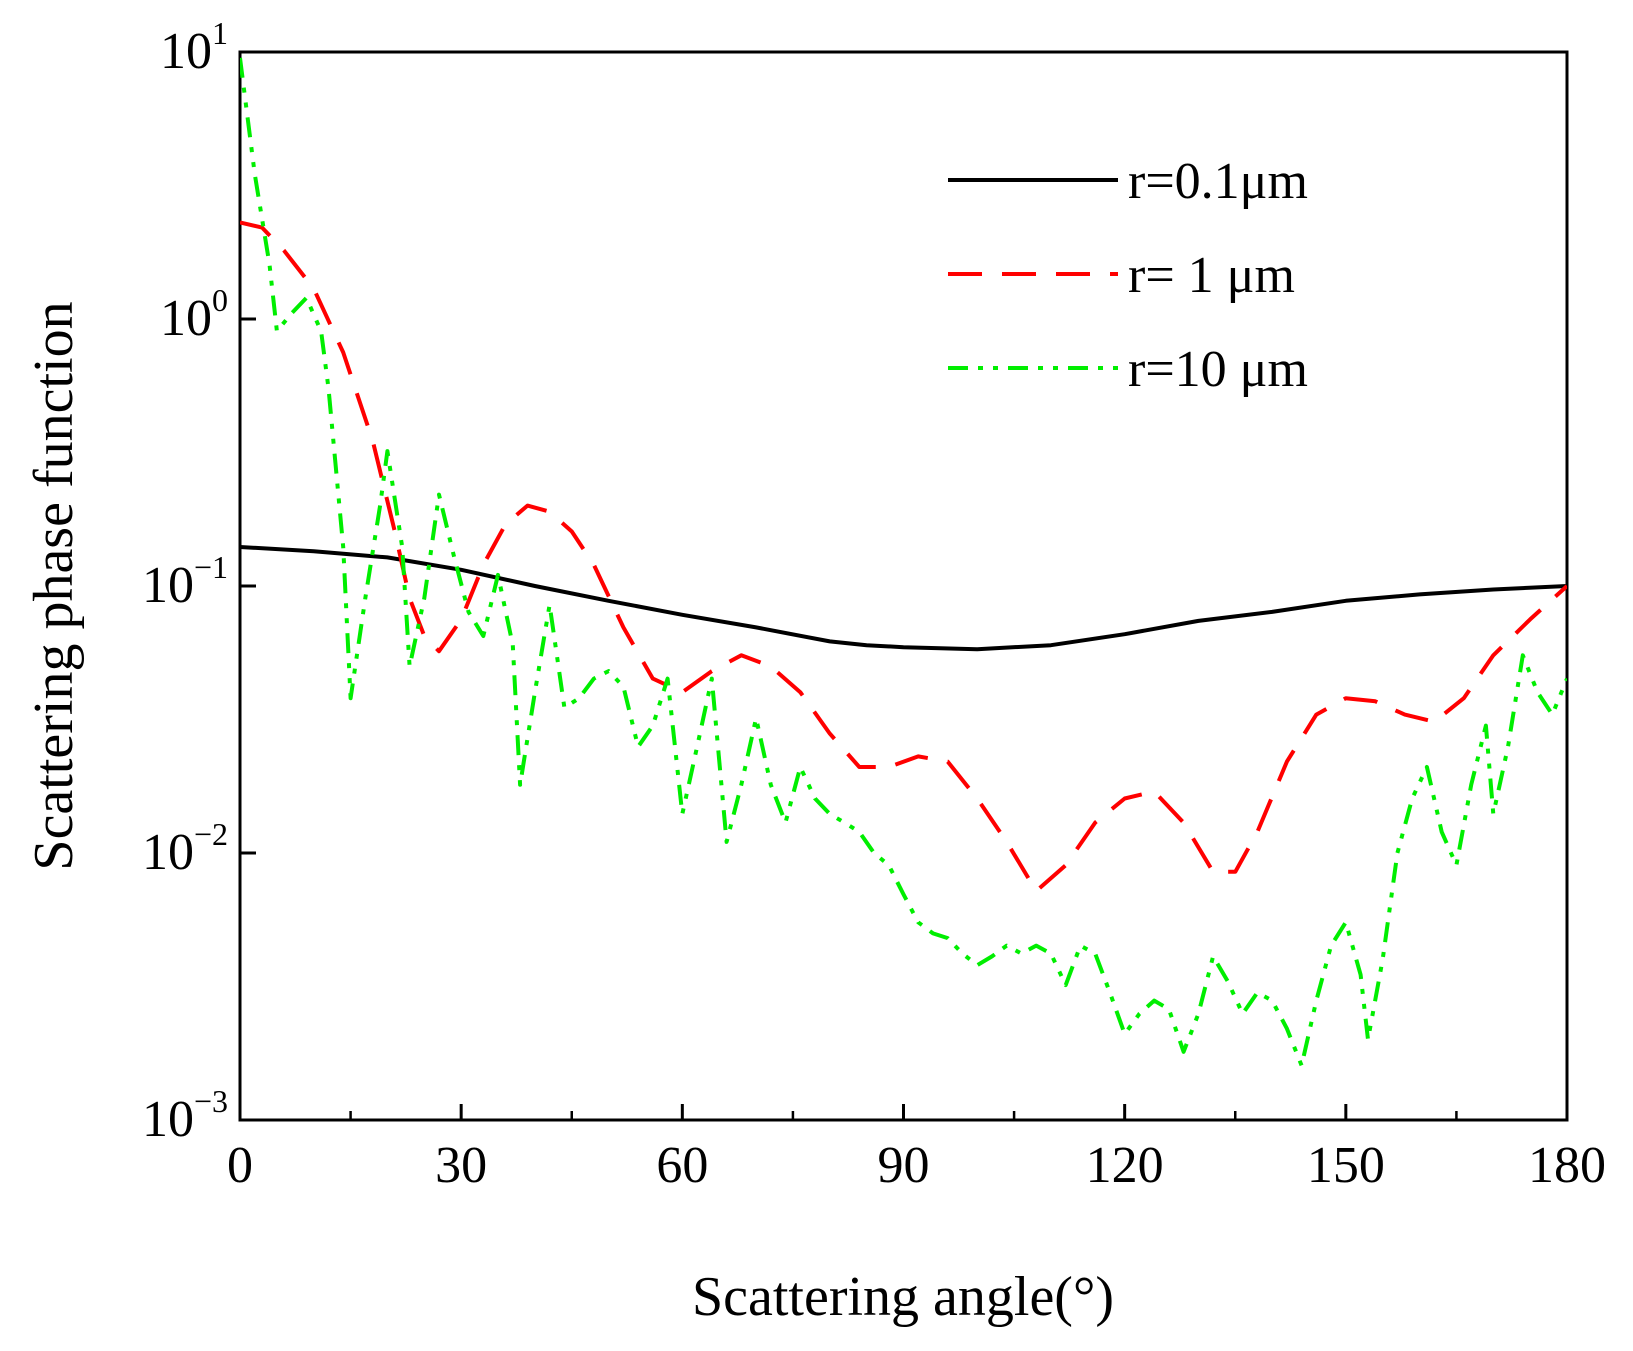 This screenshot has height=1351, width=1633. I want to click on x-tick-label: 60, so click(682, 1165).